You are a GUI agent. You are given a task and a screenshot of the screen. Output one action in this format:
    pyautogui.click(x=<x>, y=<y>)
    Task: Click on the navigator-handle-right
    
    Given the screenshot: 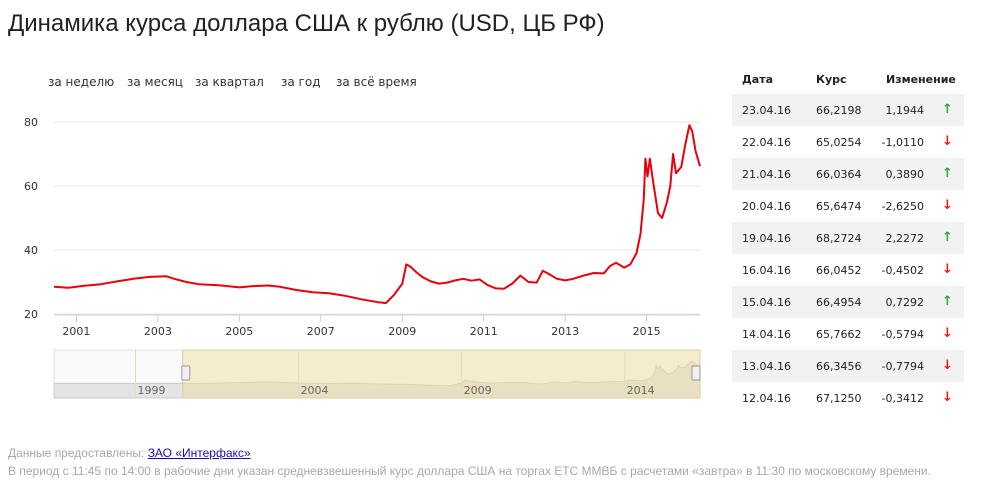 What is the action you would take?
    pyautogui.click(x=696, y=373)
    